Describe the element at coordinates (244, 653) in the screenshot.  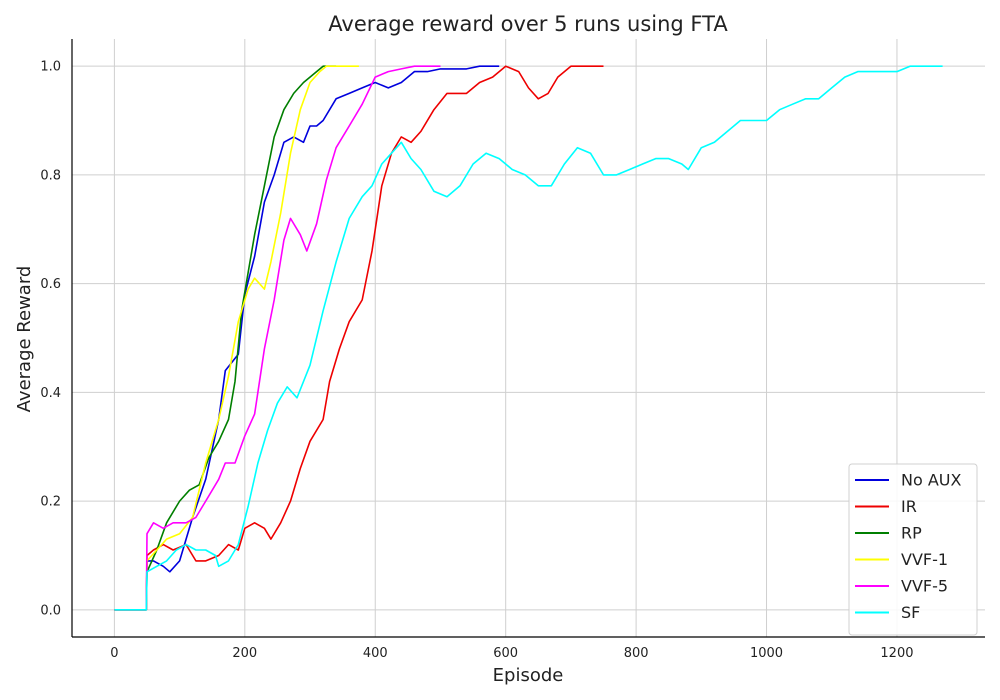
I see `x-tick-label: 200` at that location.